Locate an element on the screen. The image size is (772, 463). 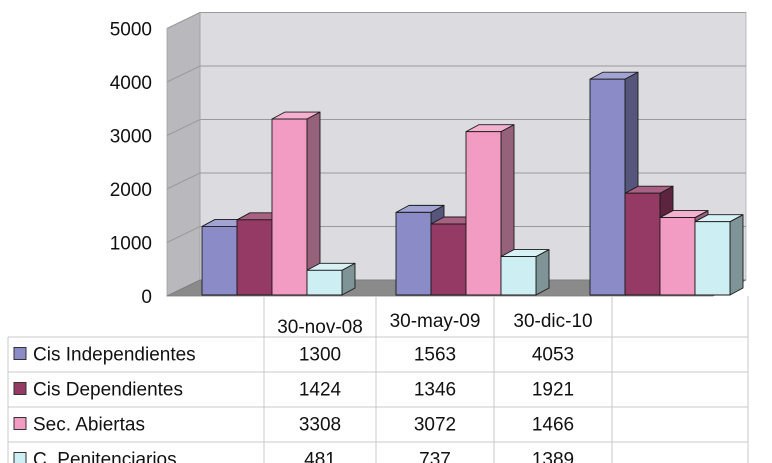
legend-label: Cis Dependientes is located at coordinates (108, 390).